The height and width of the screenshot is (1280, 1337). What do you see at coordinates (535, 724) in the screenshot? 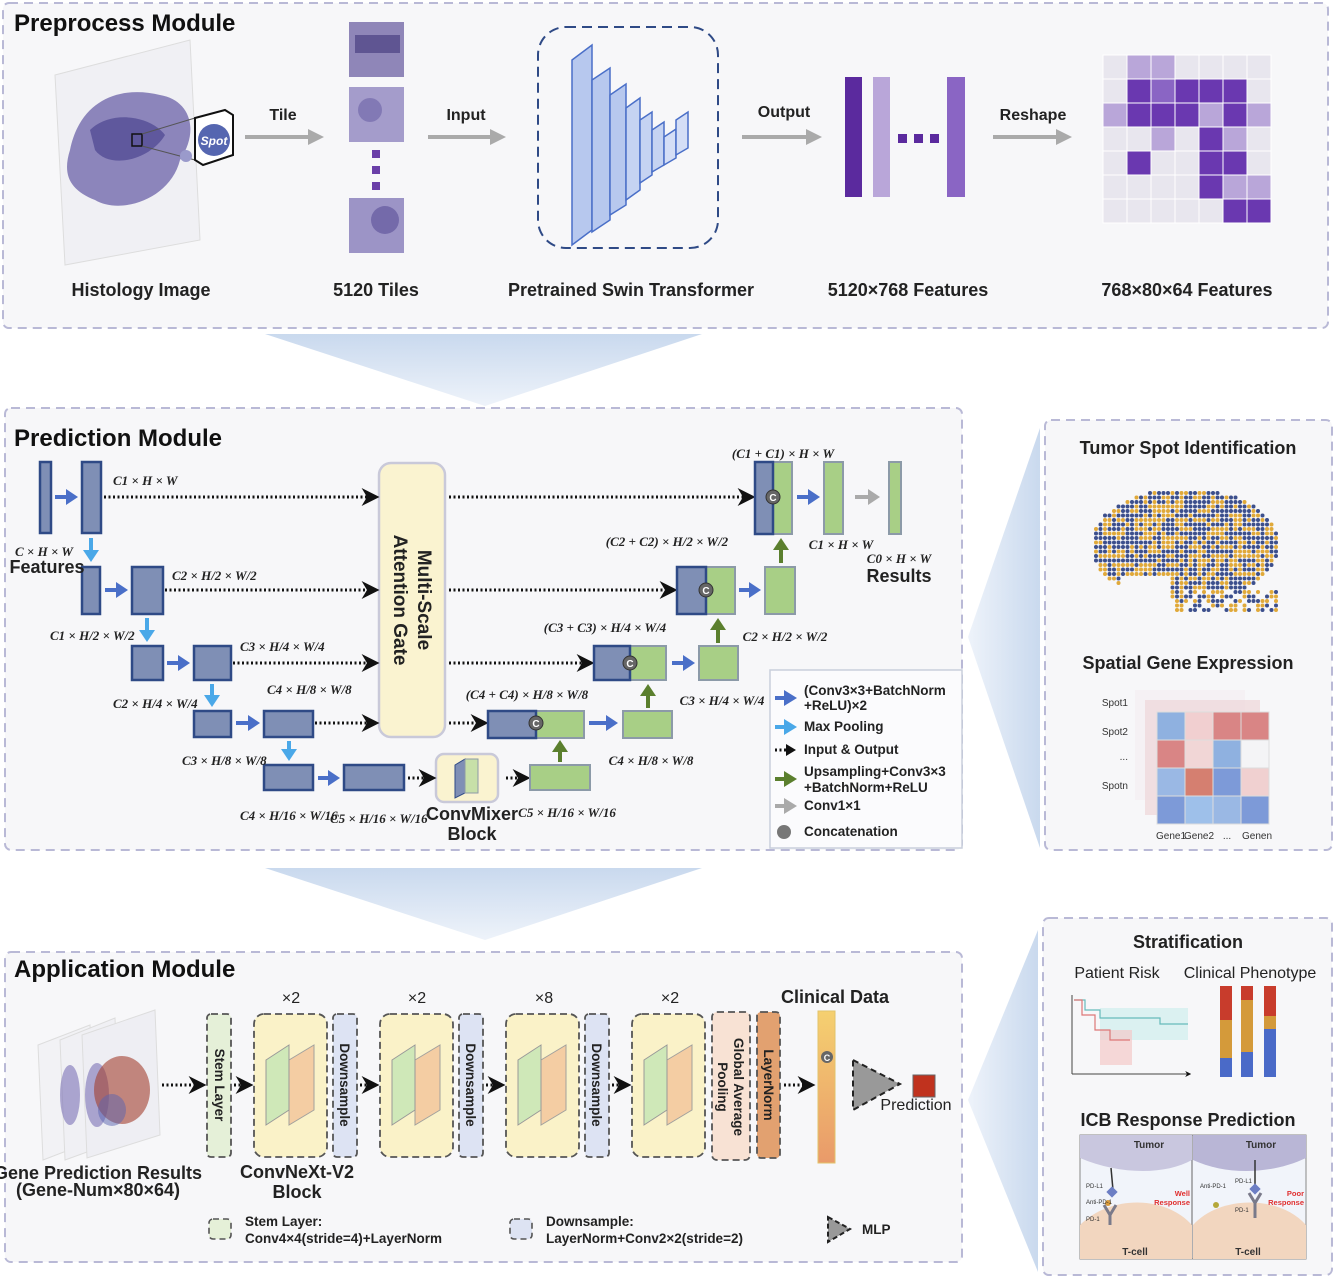
I see `concat-symbol: C` at bounding box center [535, 724].